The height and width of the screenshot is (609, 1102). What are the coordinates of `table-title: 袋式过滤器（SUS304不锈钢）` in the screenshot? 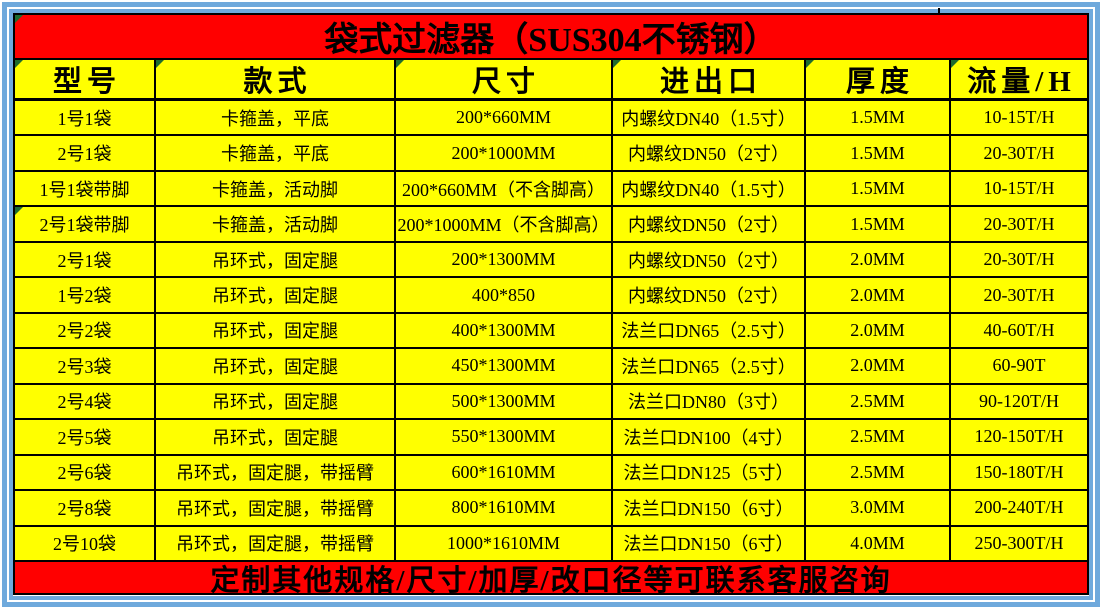 It's located at (551, 40).